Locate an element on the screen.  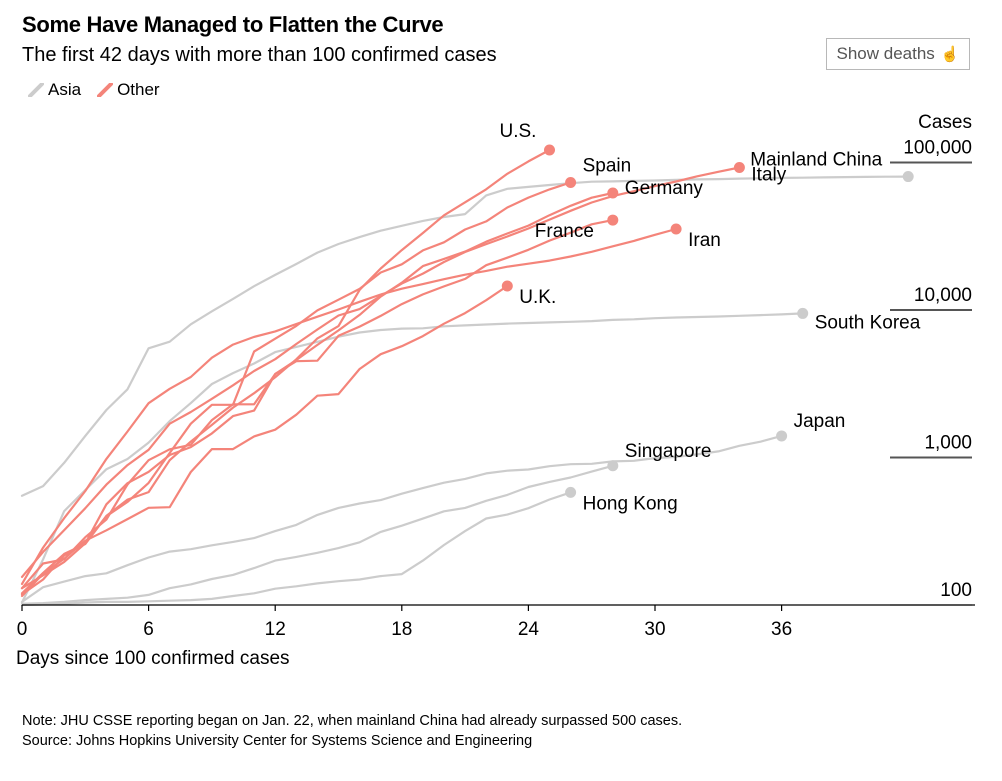
legend-swatch-asia is located at coordinates (36, 90).